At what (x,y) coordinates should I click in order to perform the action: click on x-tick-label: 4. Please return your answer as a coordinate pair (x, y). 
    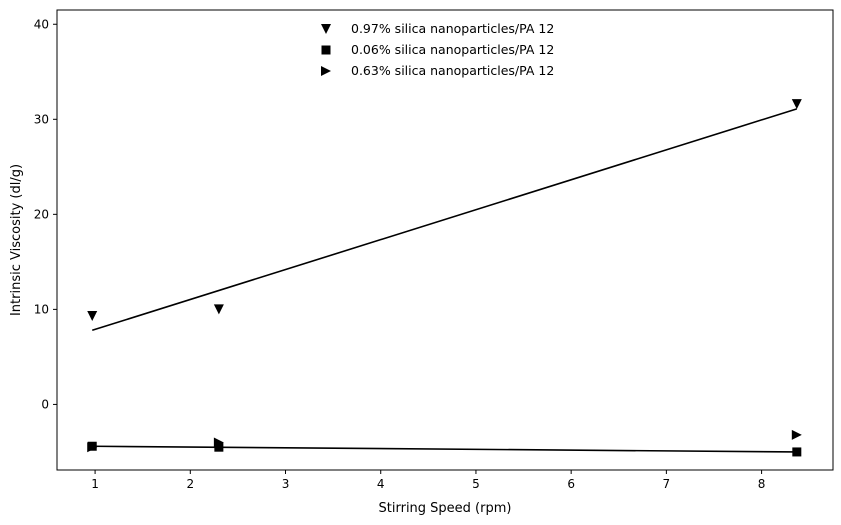
    Looking at the image, I should click on (381, 484).